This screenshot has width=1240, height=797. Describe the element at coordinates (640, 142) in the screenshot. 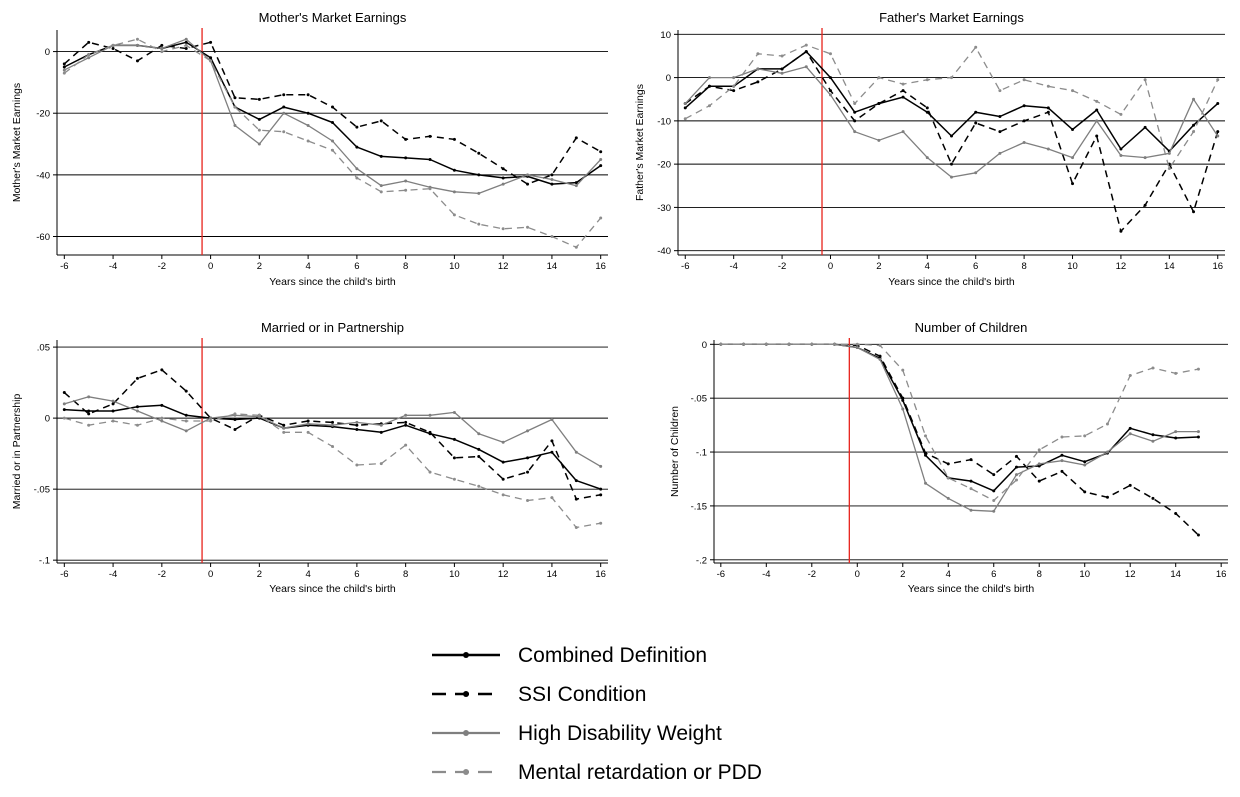

I see `y-axis-label: Father's Market Earnings` at that location.